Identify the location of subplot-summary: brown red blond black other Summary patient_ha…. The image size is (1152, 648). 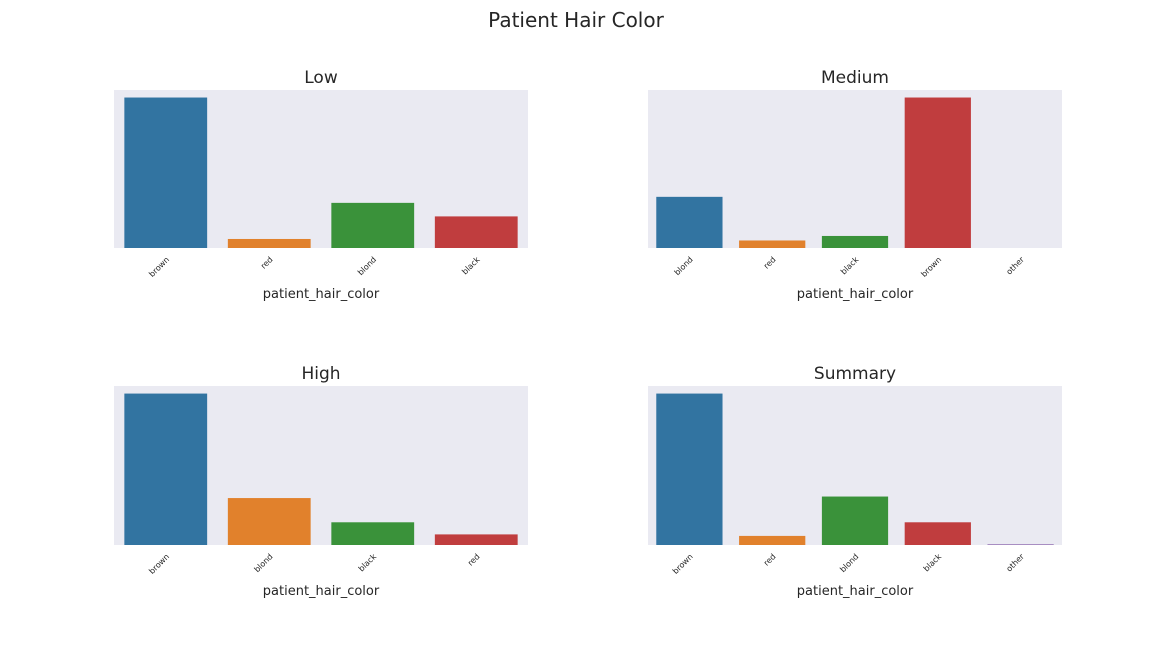
(855, 481).